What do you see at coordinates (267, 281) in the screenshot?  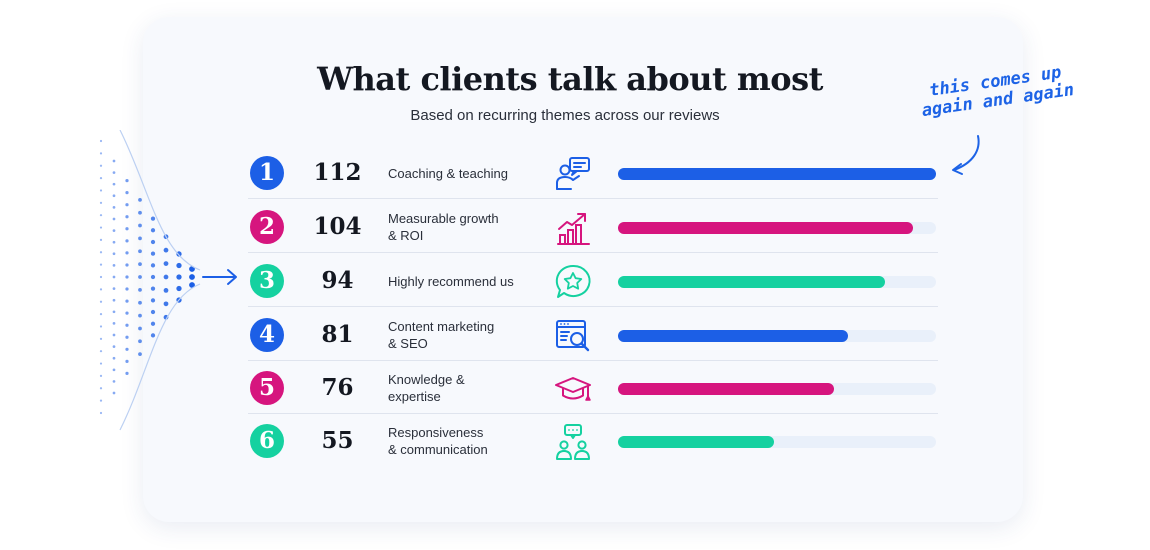 I see `rank-badge: 3` at bounding box center [267, 281].